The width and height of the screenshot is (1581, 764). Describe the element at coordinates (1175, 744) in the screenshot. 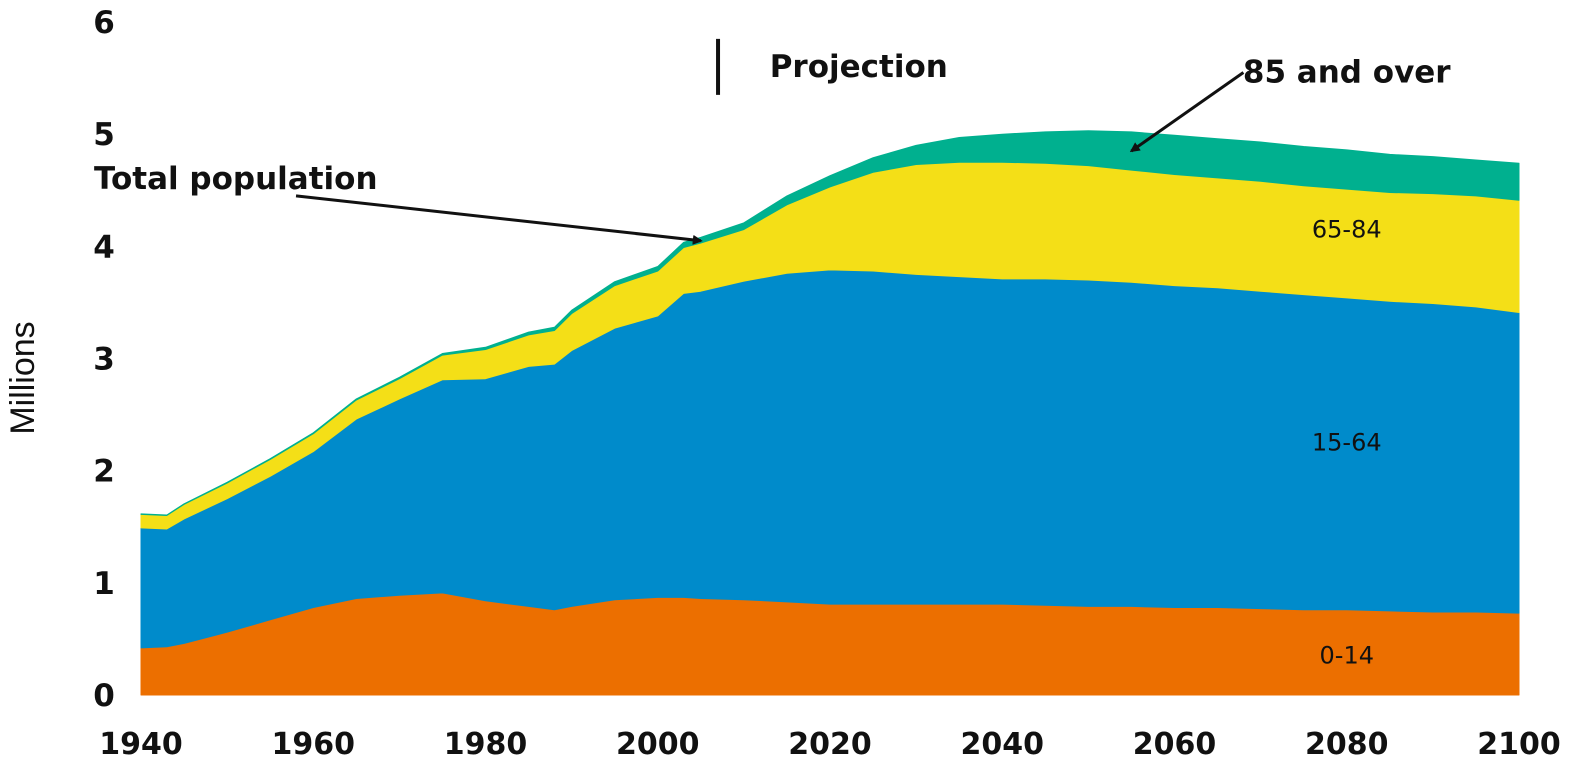

I see `x-tick-label: 2060` at that location.